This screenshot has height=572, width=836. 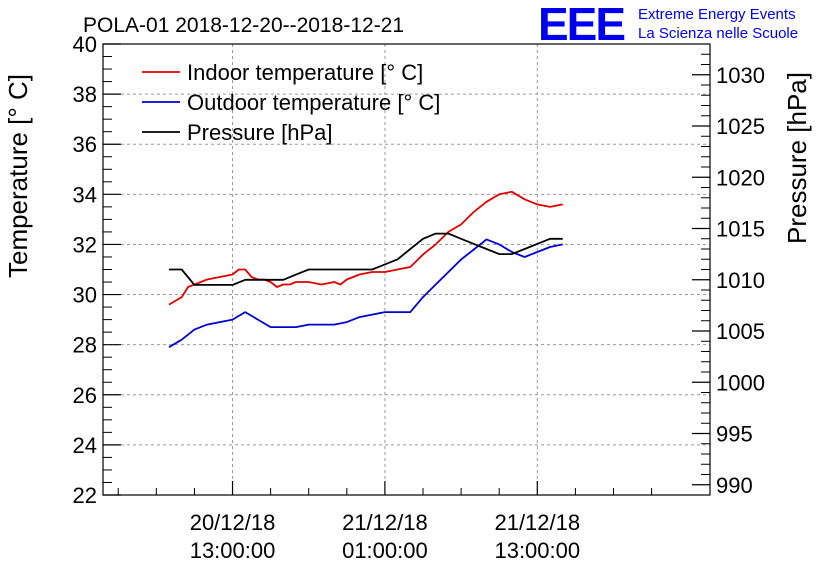 What do you see at coordinates (740, 280) in the screenshot?
I see `y-right-tick-label: 1010` at bounding box center [740, 280].